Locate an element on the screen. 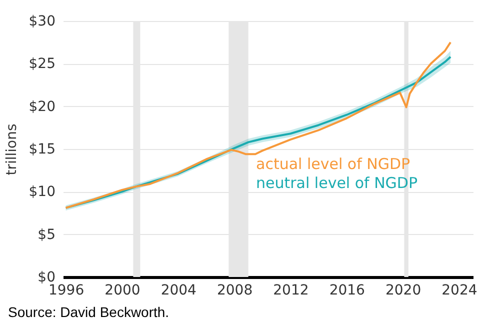 Image resolution: width=492 pixels, height=328 pixels. y-tick-label: $15 is located at coordinates (42, 150).